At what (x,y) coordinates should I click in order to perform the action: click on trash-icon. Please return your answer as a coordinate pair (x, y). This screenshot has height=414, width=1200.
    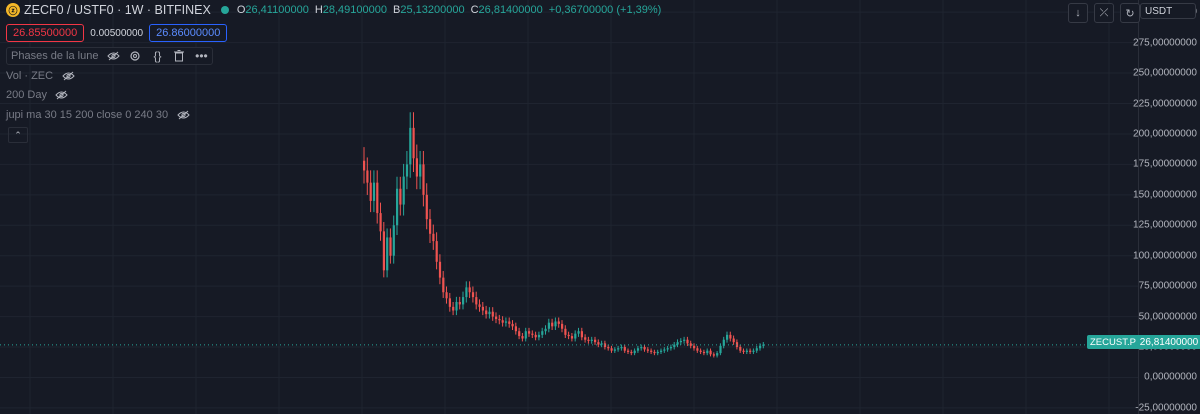
    Looking at the image, I should click on (179, 56).